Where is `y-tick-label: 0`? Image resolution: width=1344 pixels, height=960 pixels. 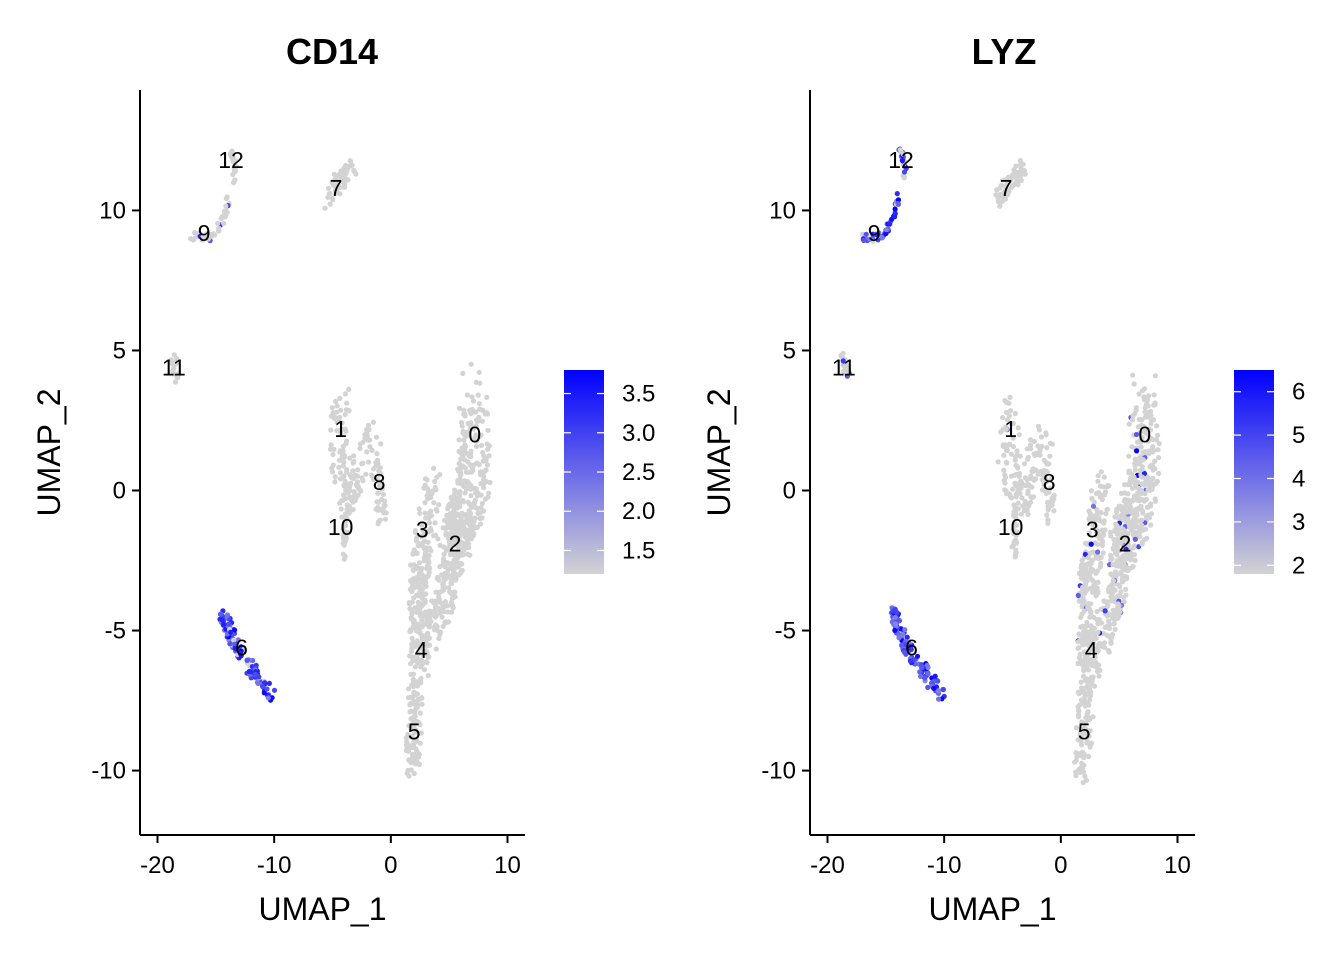
y-tick-label: 0 is located at coordinates (119, 491).